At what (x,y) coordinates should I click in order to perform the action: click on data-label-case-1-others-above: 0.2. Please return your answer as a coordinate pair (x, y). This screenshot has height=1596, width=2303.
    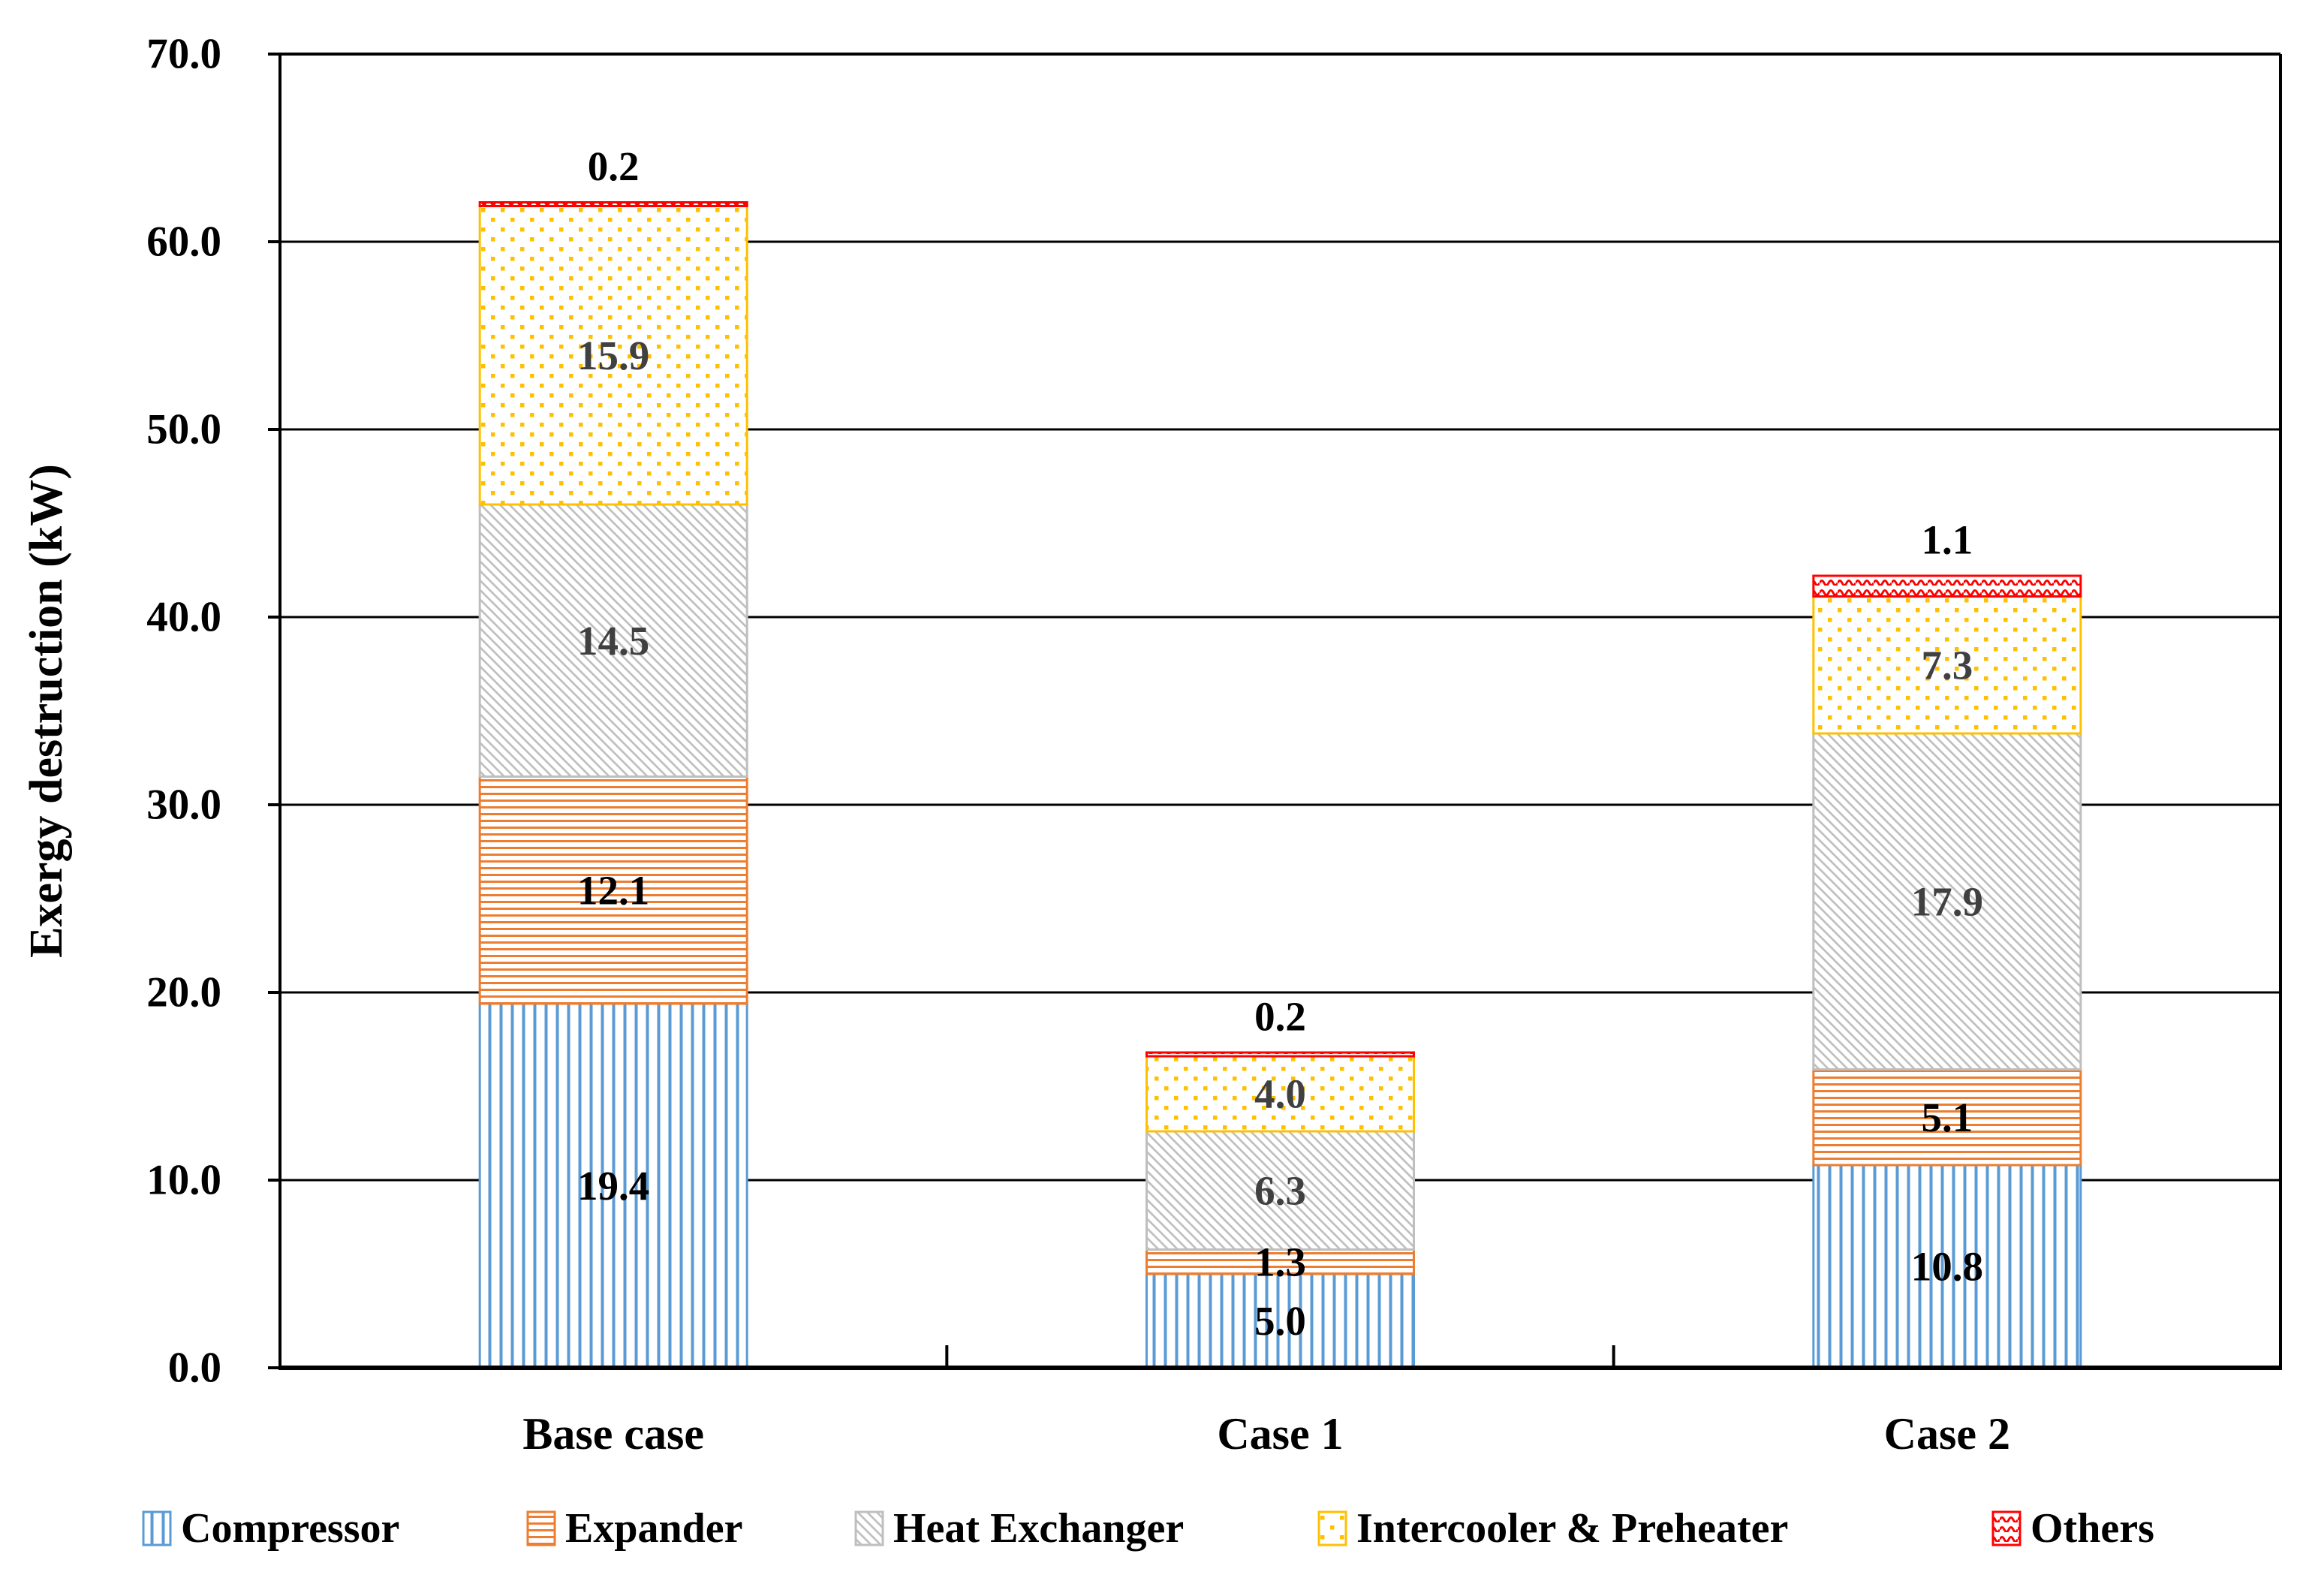
    Looking at the image, I should click on (1280, 1017).